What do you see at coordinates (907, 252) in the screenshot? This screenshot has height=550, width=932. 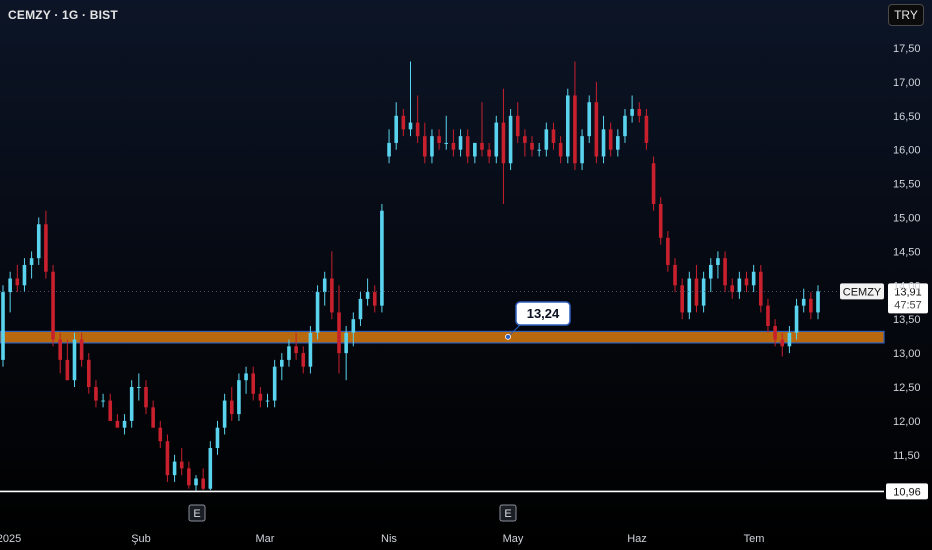 I see `y-tick-label: 14,50` at bounding box center [907, 252].